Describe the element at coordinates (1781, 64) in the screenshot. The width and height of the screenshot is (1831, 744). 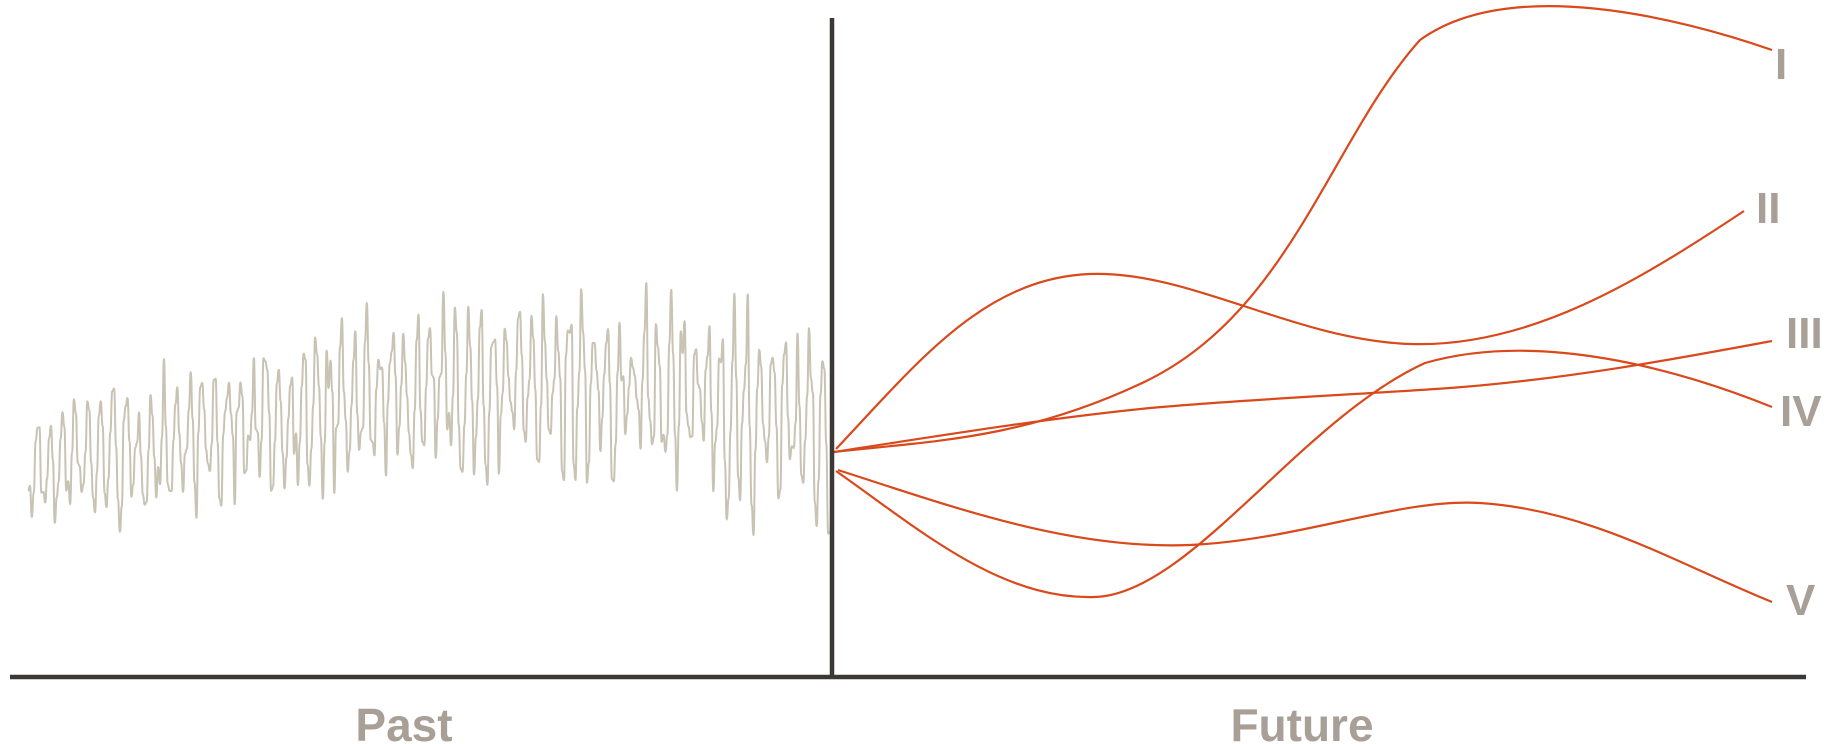
I see `scenario-label-i: I` at that location.